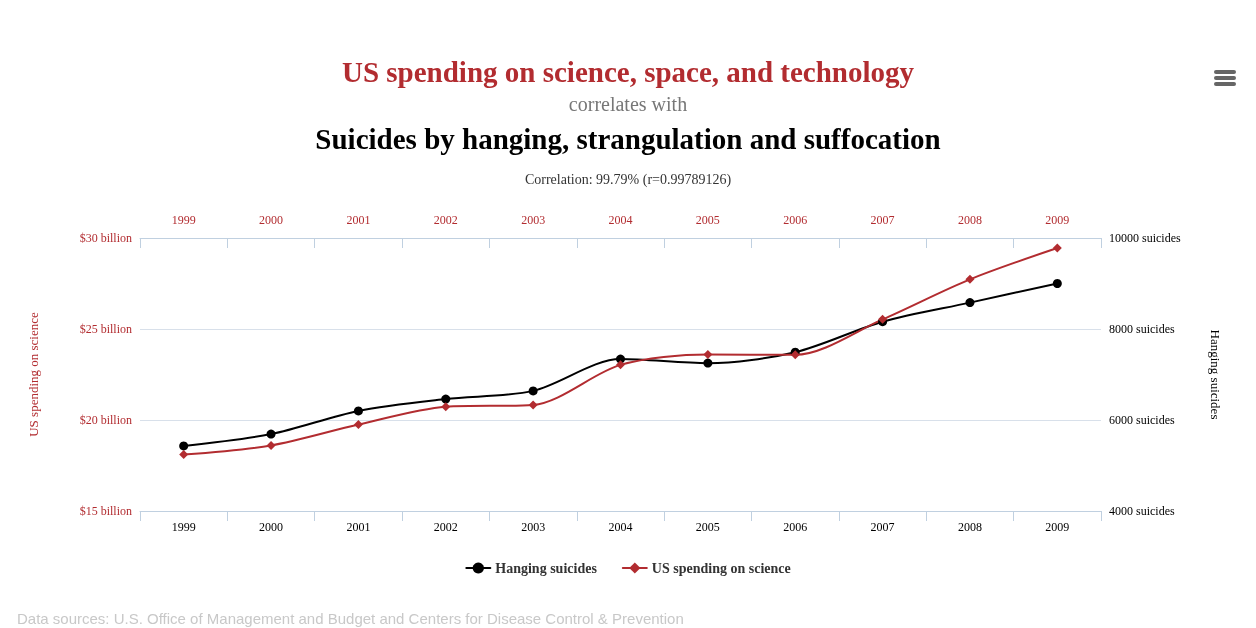 Image resolution: width=1256 pixels, height=628 pixels. I want to click on y2-tick-label: 8000 suicides, so click(1142, 329).